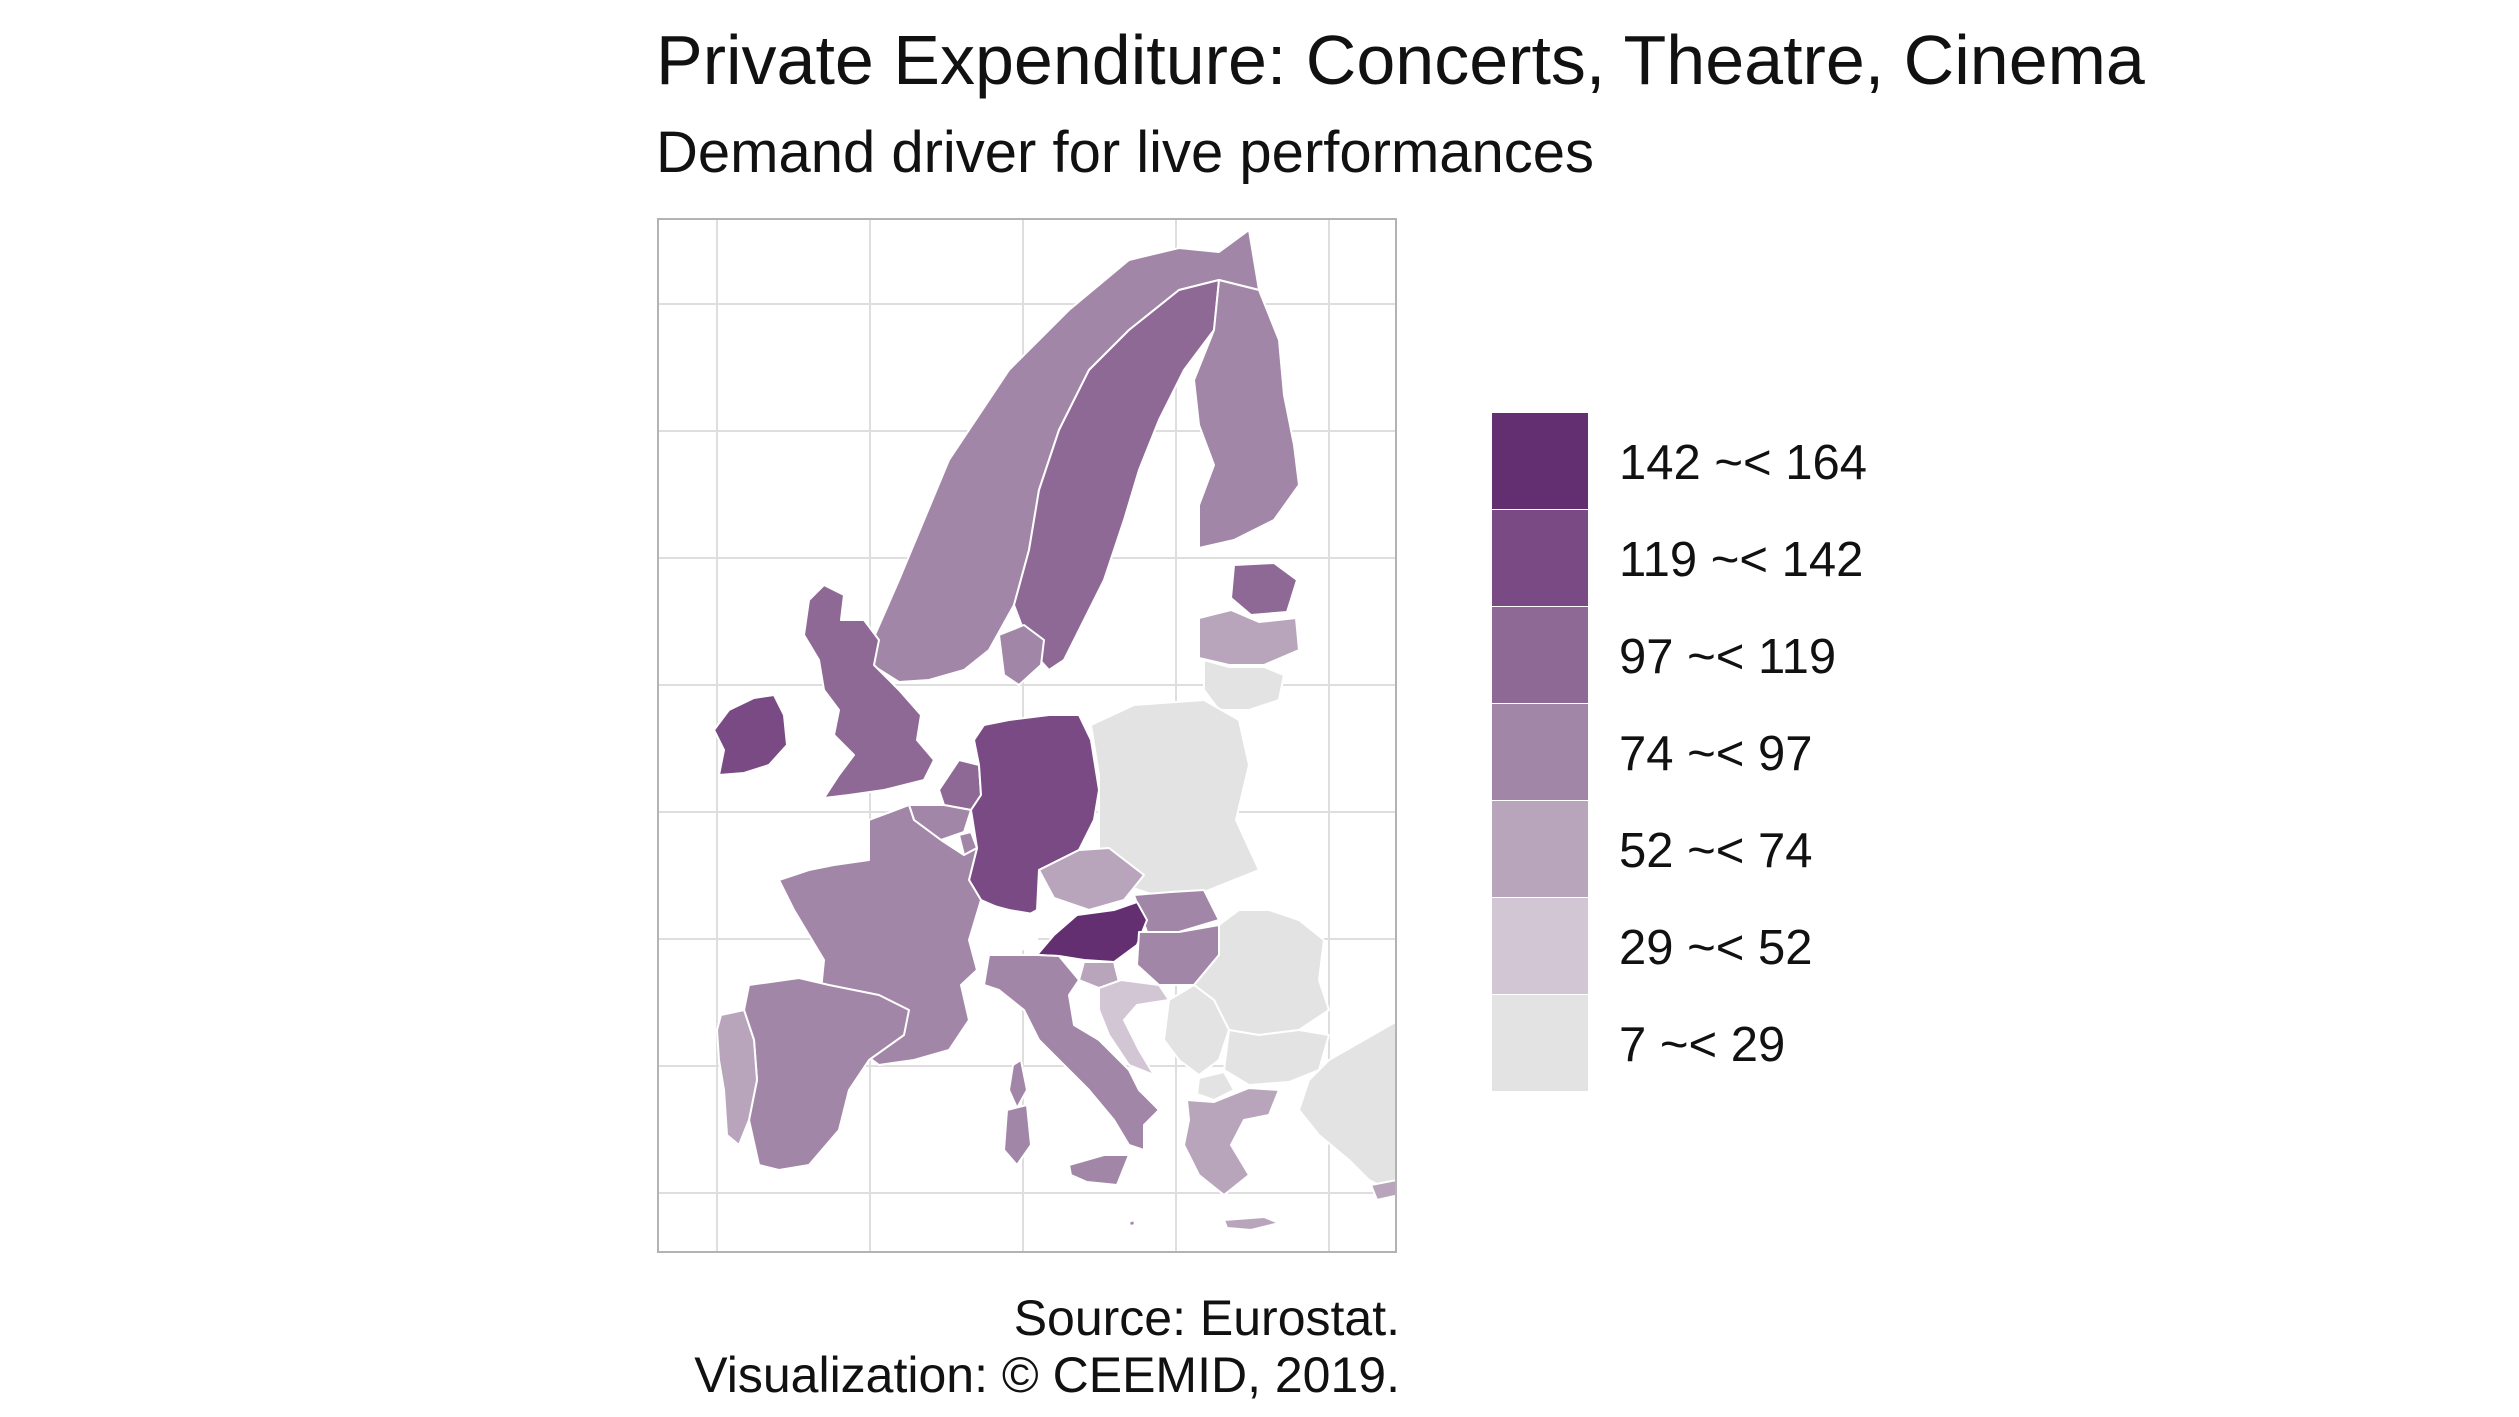 The height and width of the screenshot is (1417, 2519). Describe the element at coordinates (1196, 1030) in the screenshot. I see `region-serbia` at that location.